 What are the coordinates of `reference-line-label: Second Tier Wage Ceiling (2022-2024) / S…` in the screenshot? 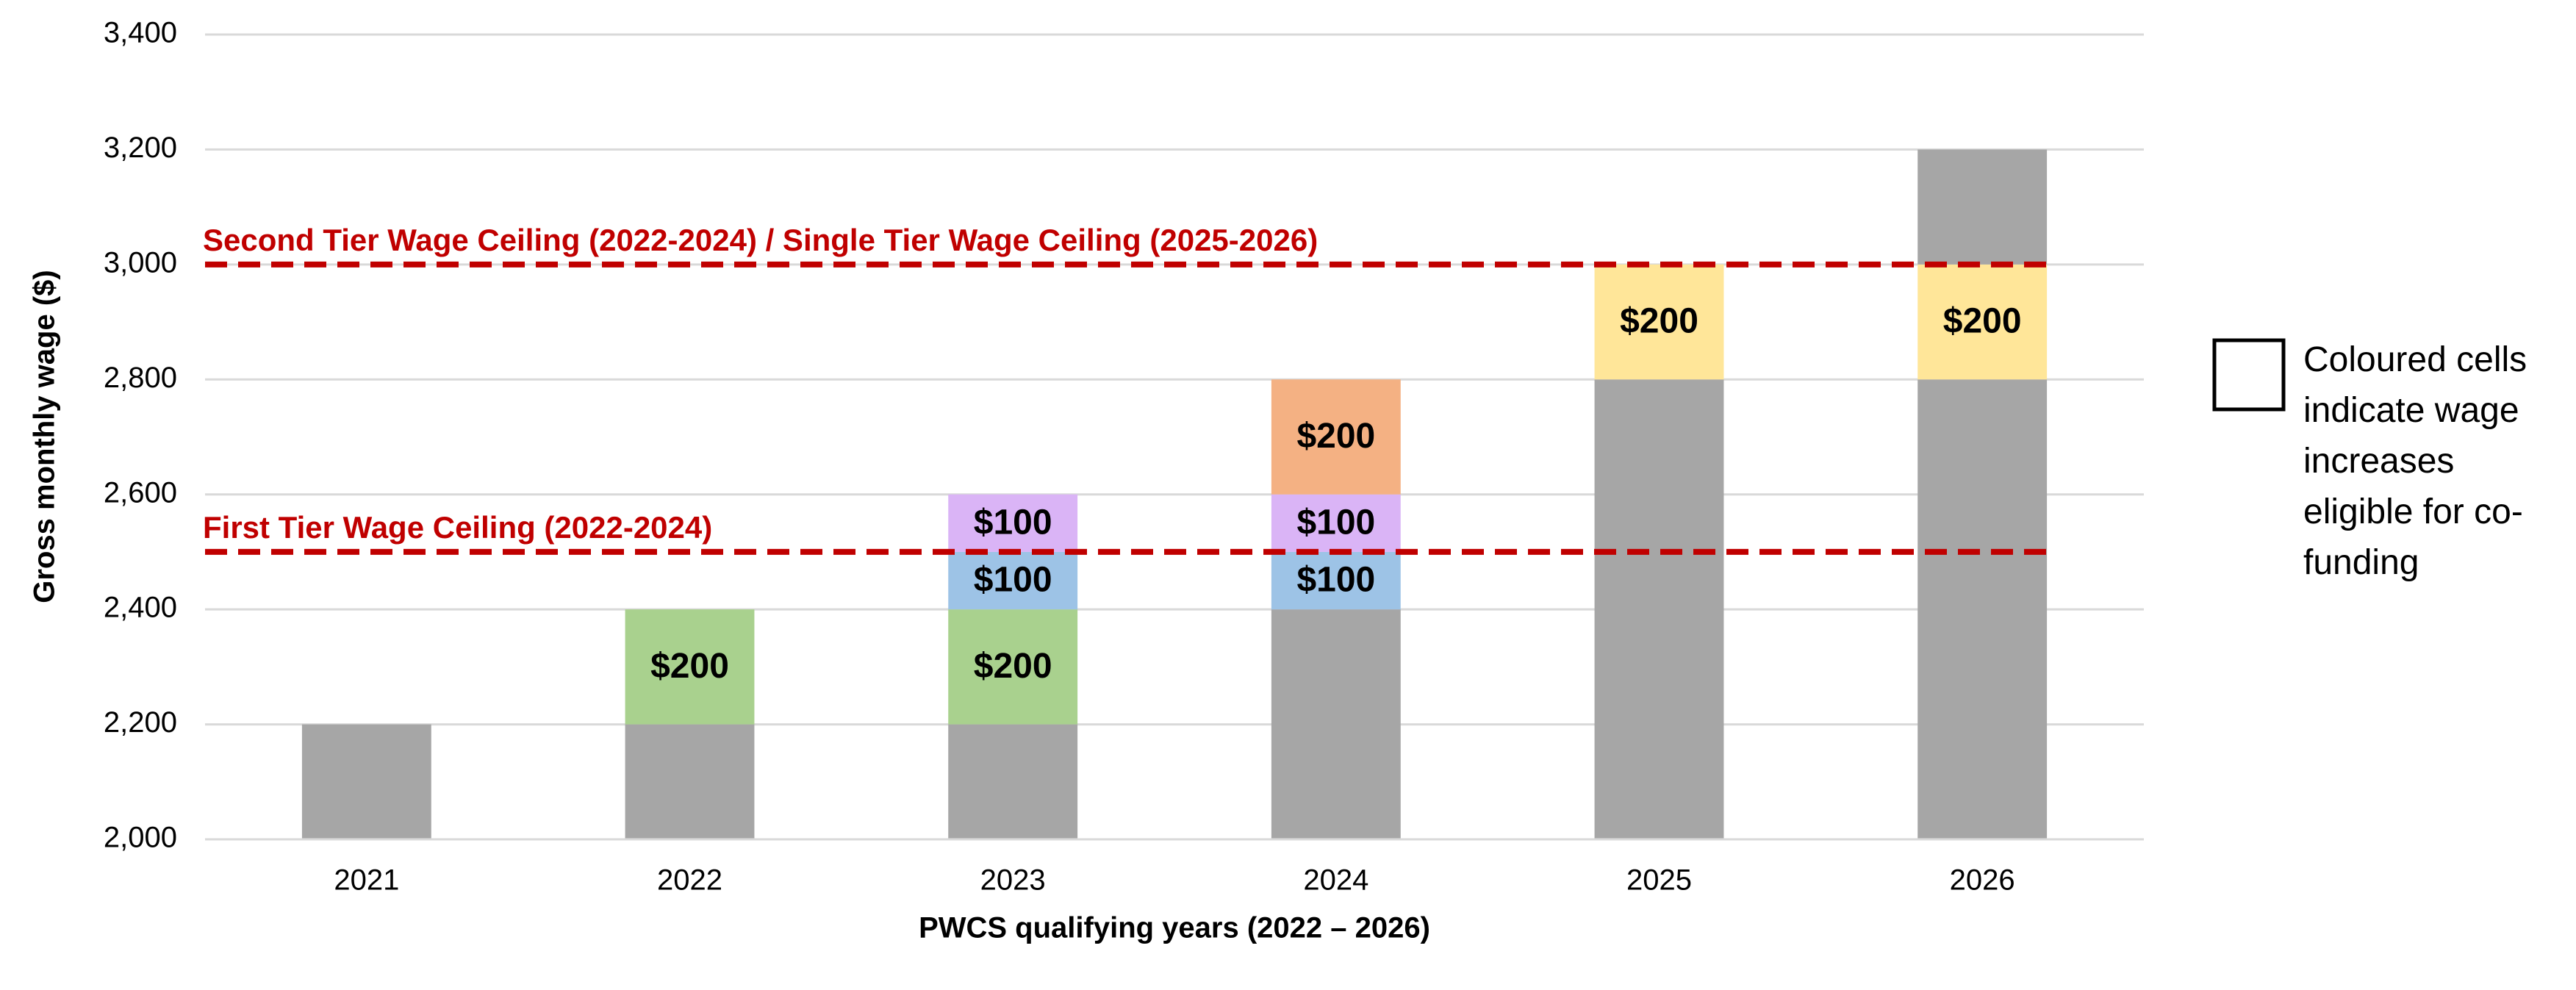 It's located at (760, 240).